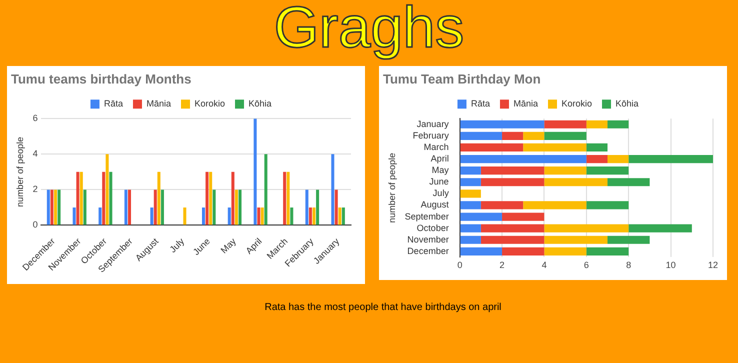 The width and height of the screenshot is (738, 363). I want to click on y-tick-label: August, so click(435, 205).